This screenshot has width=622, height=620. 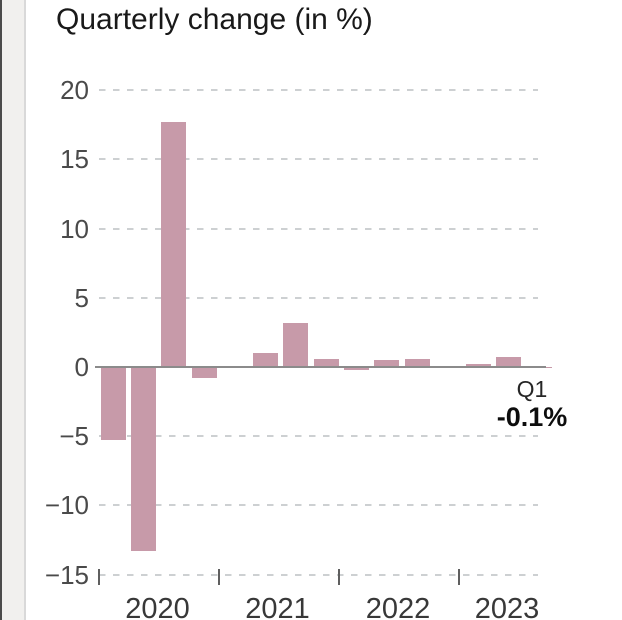 I want to click on bar-2021-q2, so click(x=265, y=360).